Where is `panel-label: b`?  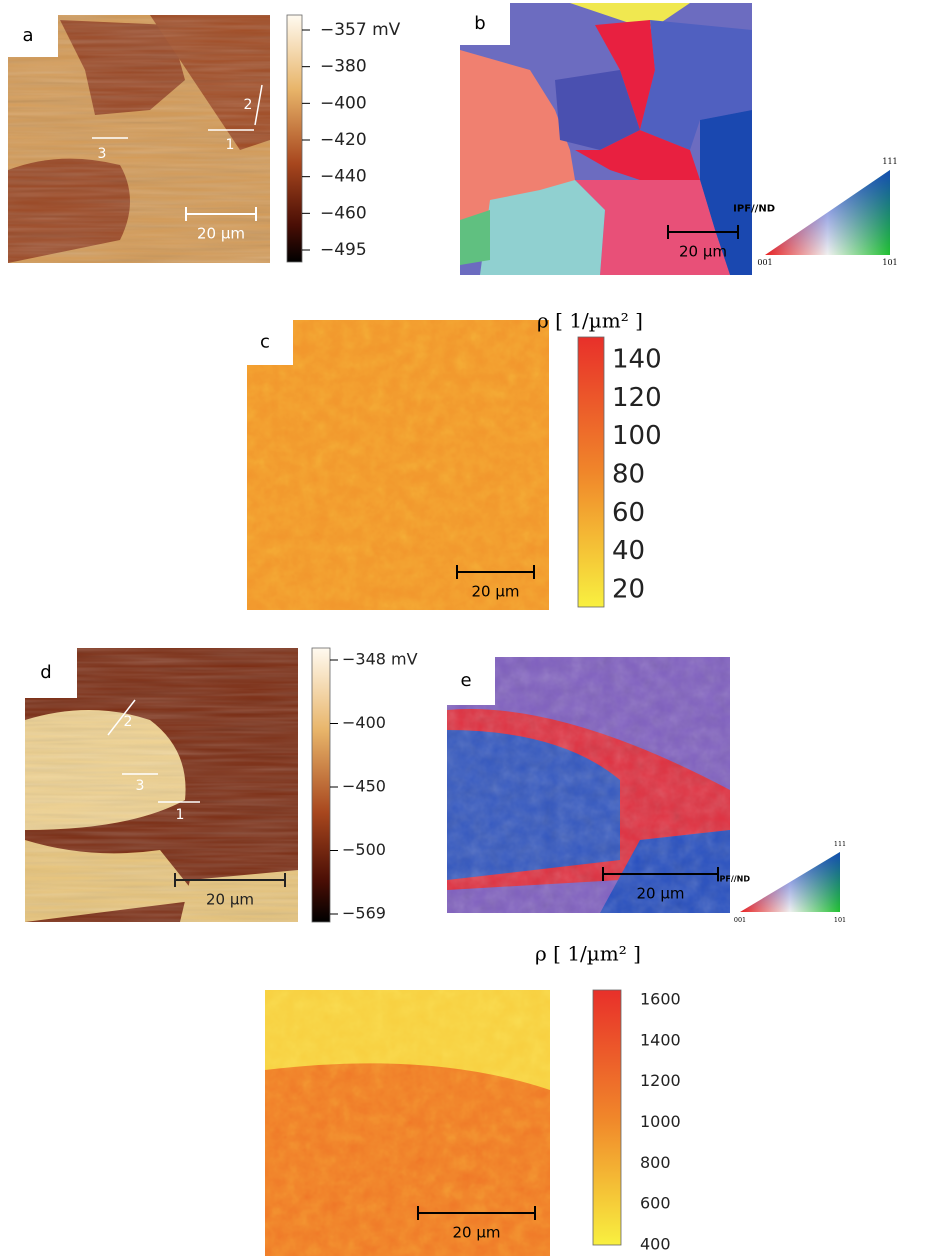 panel-label: b is located at coordinates (479, 23).